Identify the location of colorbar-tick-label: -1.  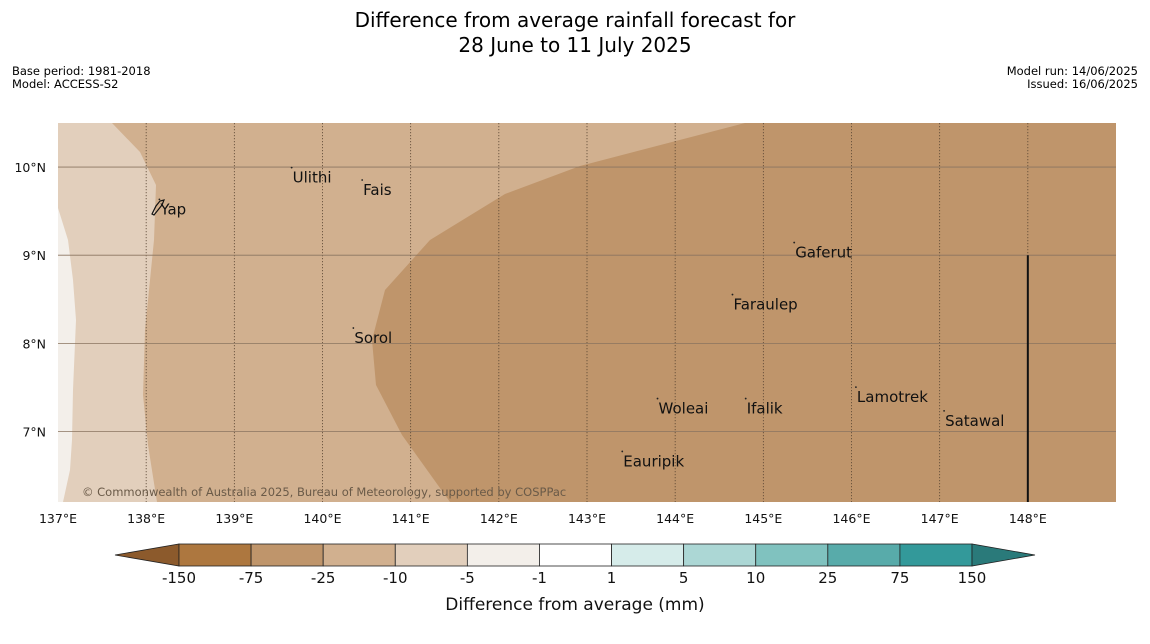
(539, 578).